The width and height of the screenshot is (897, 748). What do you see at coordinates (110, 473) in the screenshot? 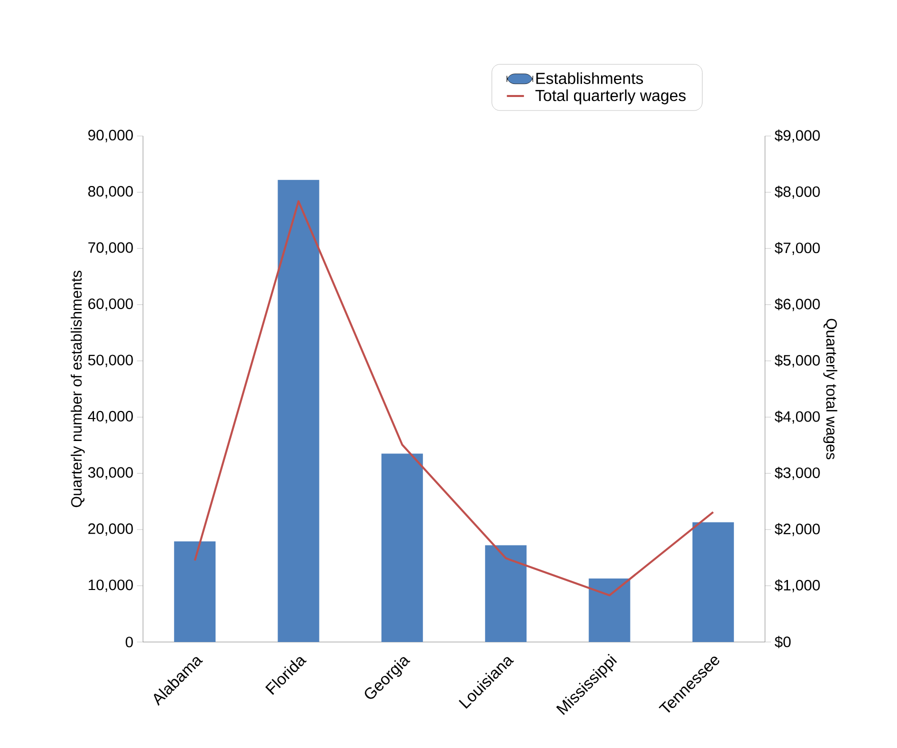
I see `y-tick-label: 30,000` at bounding box center [110, 473].